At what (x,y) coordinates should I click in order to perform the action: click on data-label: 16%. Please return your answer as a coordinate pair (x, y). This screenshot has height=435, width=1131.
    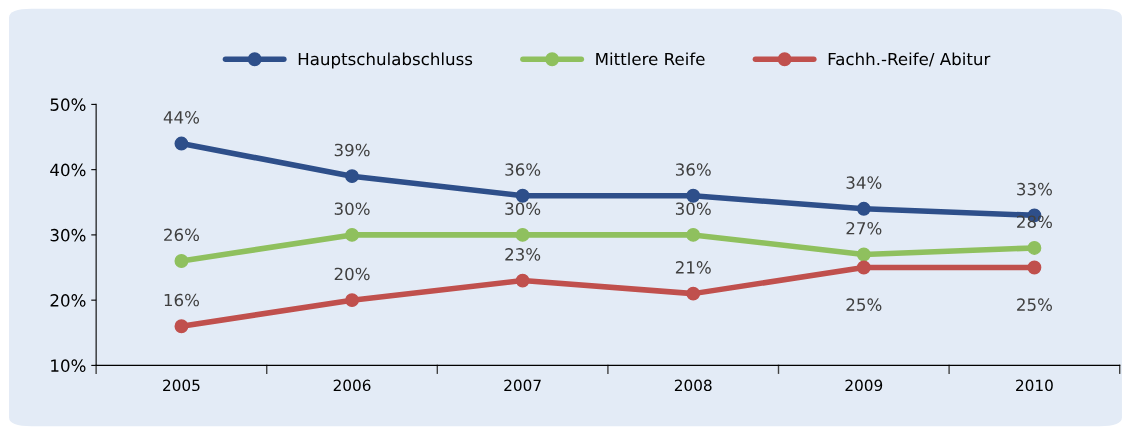
    Looking at the image, I should click on (182, 300).